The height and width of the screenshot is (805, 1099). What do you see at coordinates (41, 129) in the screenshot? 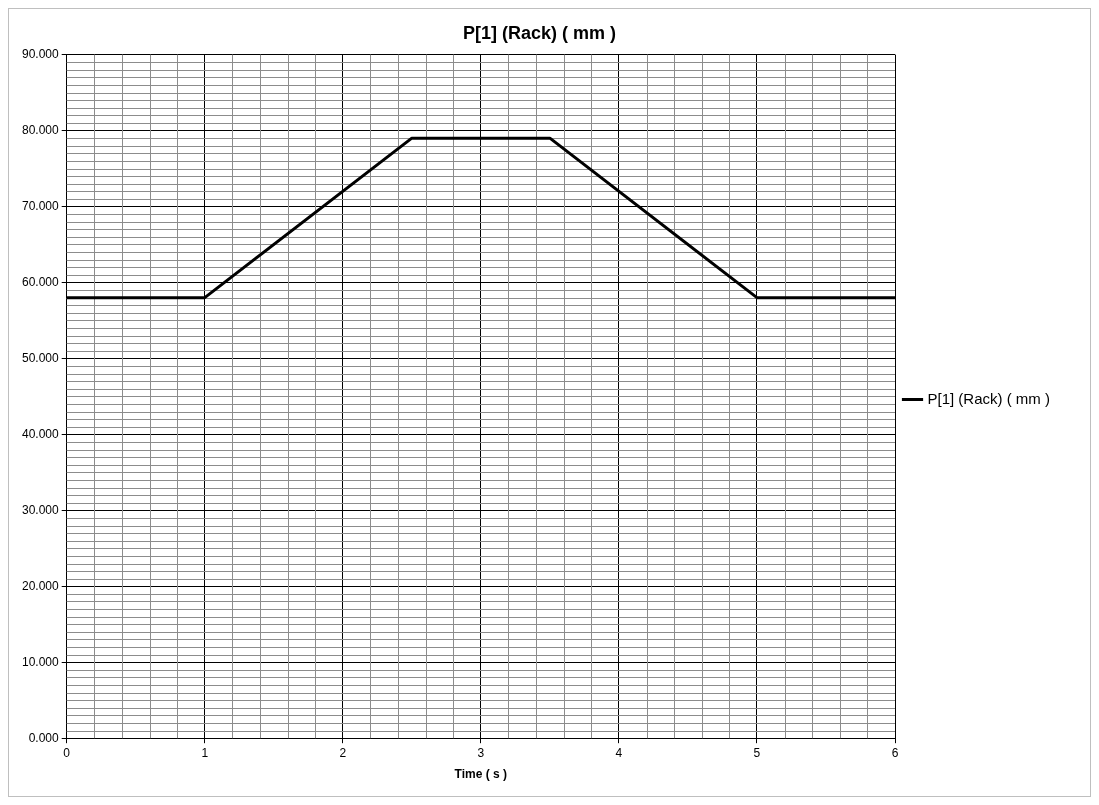
I see `y-tick-label: 80.000` at bounding box center [41, 129].